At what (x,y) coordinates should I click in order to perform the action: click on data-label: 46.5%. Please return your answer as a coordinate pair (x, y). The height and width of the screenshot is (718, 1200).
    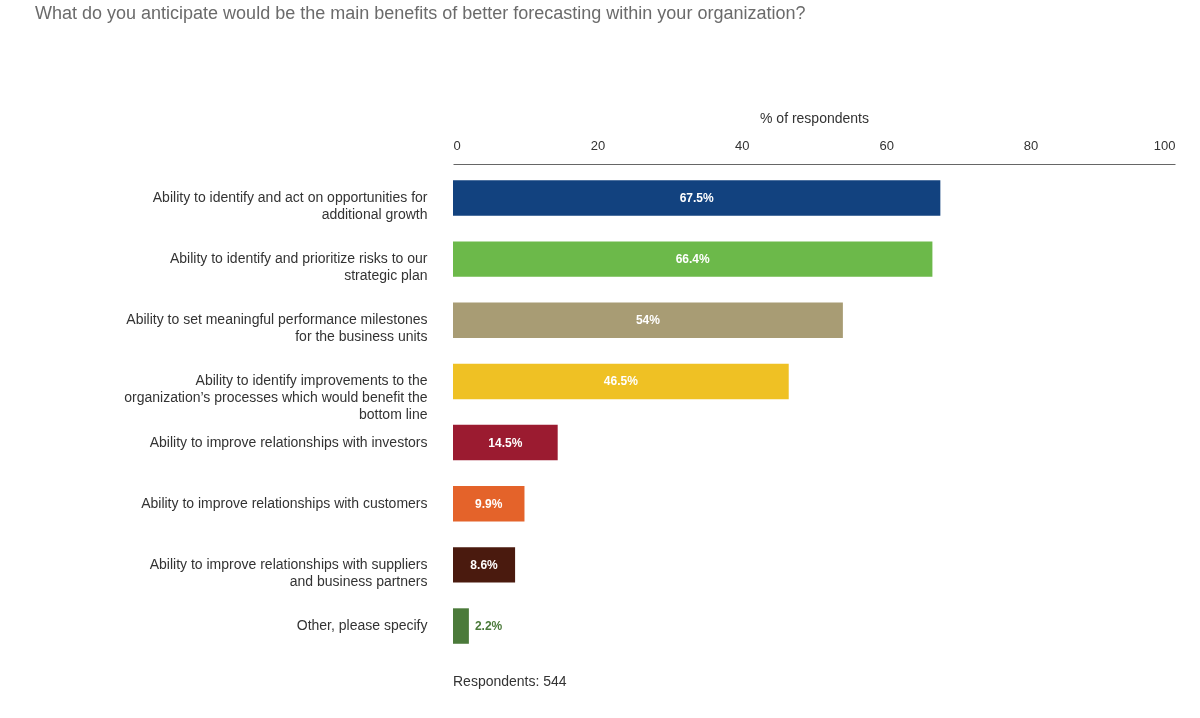
    Looking at the image, I should click on (621, 381).